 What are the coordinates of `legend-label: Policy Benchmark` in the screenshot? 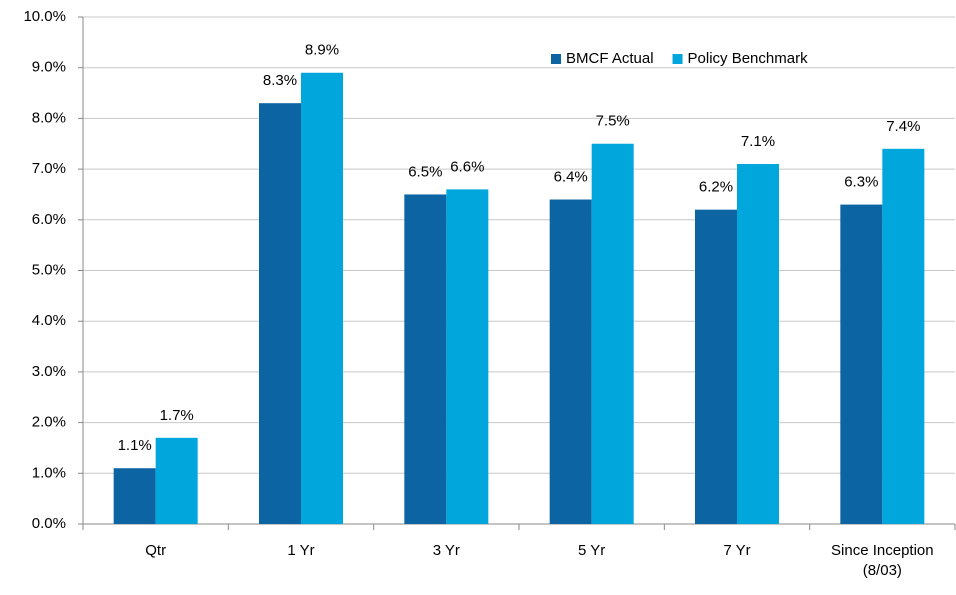 It's located at (748, 58).